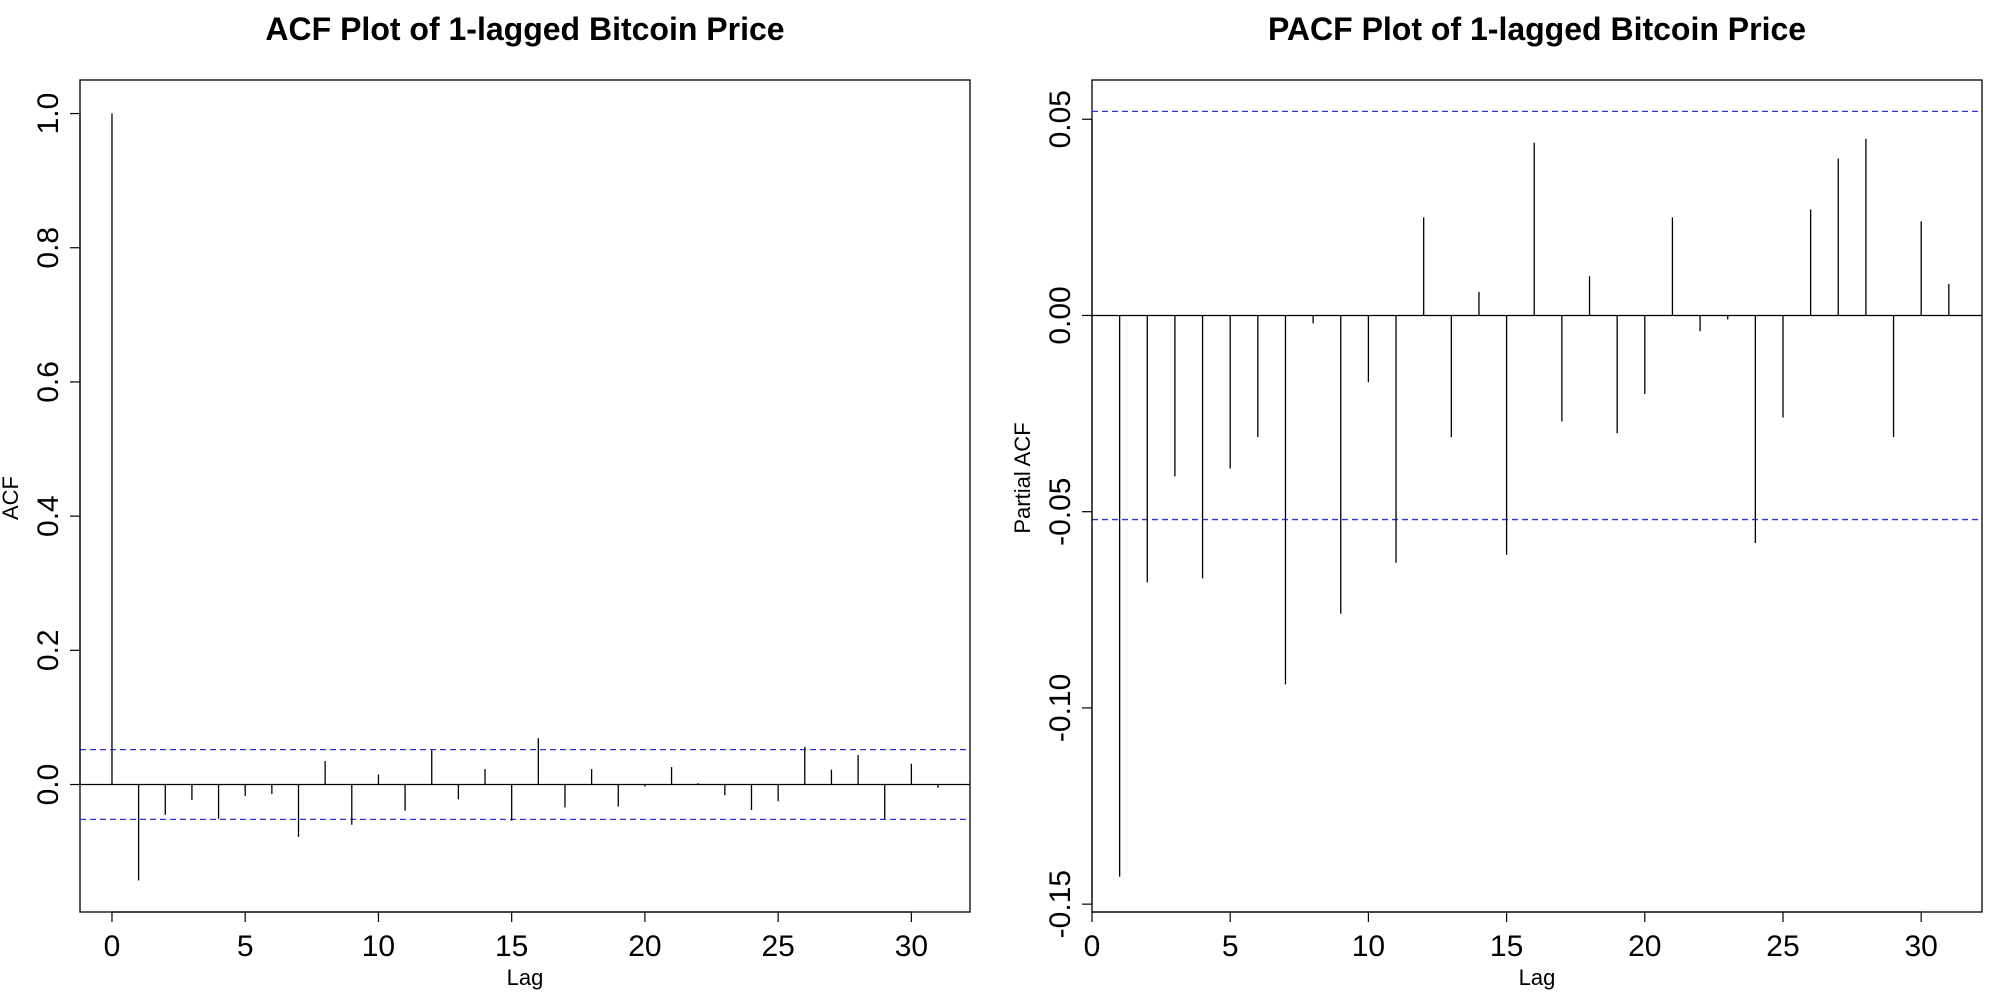 This screenshot has width=2000, height=1000. I want to click on acf-y-tick-label-1: 0.2, so click(48, 650).